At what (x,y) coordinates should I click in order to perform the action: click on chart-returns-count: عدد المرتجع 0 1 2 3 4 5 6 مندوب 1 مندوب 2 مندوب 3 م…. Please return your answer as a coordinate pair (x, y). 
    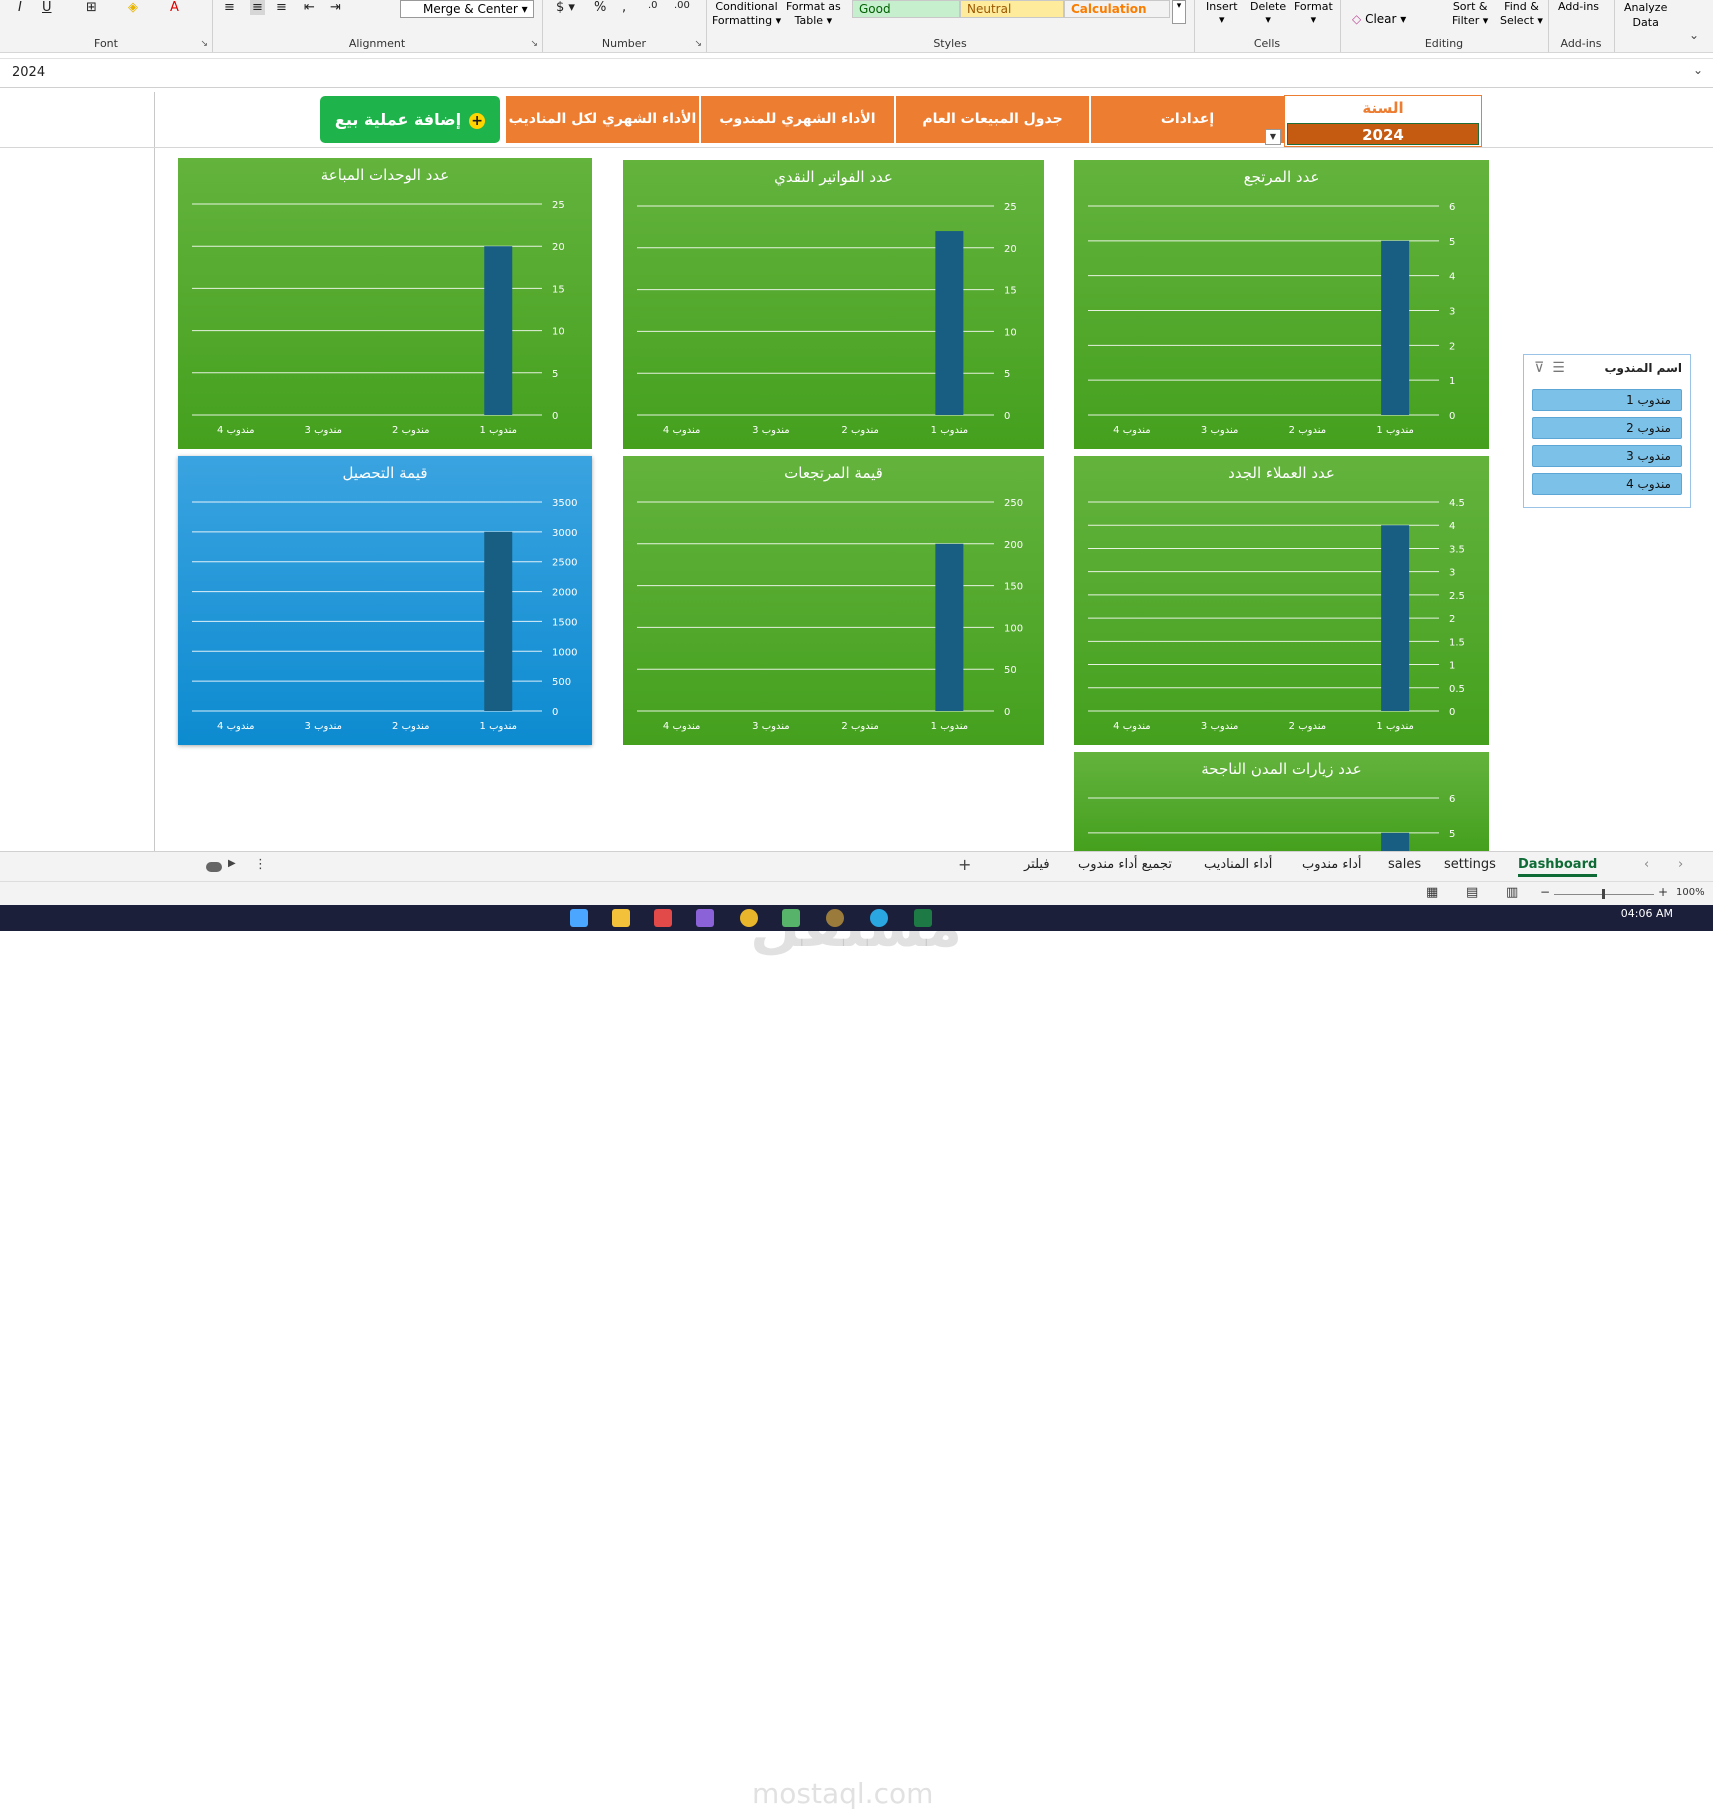
    Looking at the image, I should click on (1281, 304).